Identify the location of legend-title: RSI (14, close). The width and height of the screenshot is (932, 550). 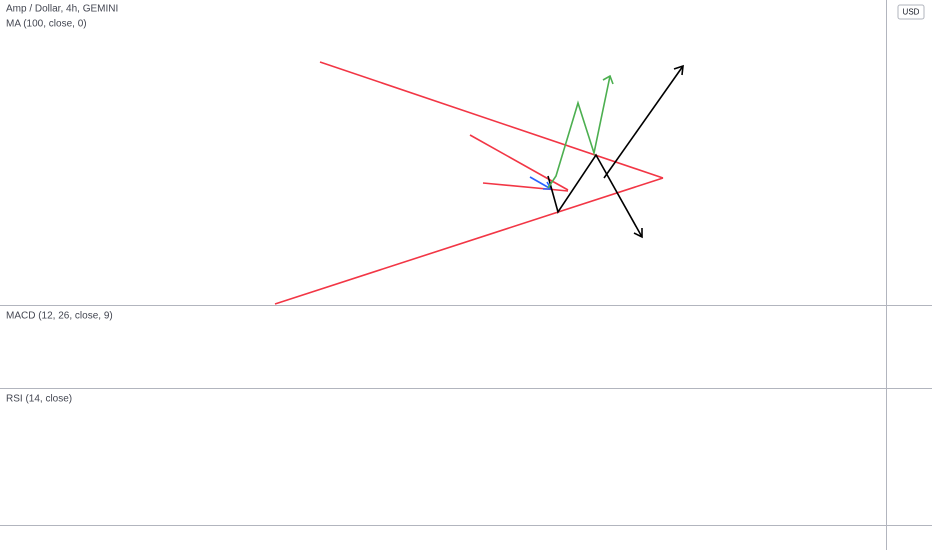
(39, 399).